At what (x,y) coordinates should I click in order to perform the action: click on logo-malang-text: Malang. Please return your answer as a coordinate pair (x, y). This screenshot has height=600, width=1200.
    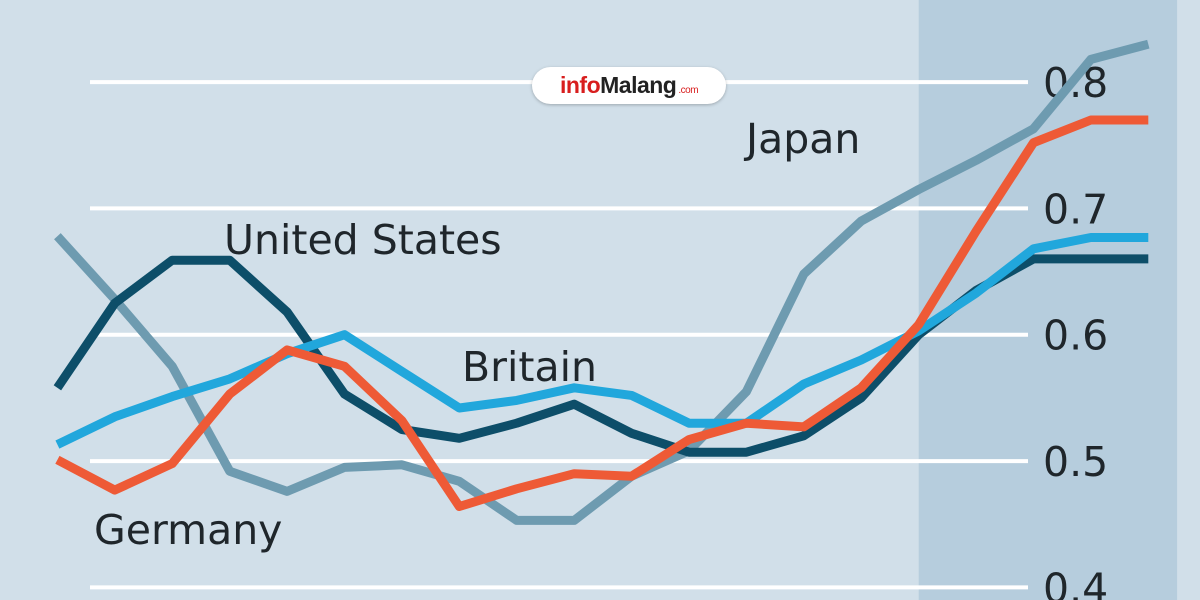
    Looking at the image, I should click on (638, 85).